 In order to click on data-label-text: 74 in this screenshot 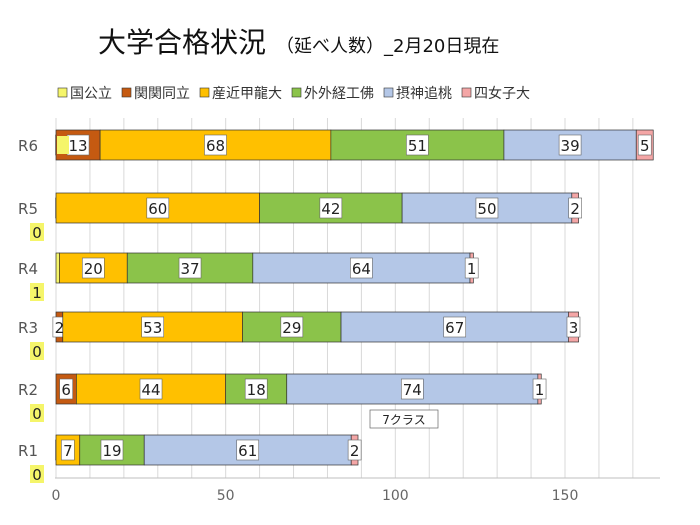, I will do `click(412, 390)`.